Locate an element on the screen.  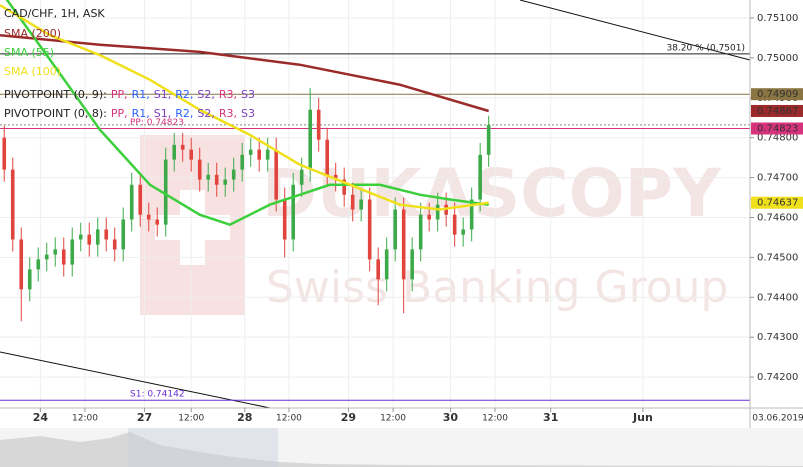
y-tick-label: 0.75100 is located at coordinates (777, 18).